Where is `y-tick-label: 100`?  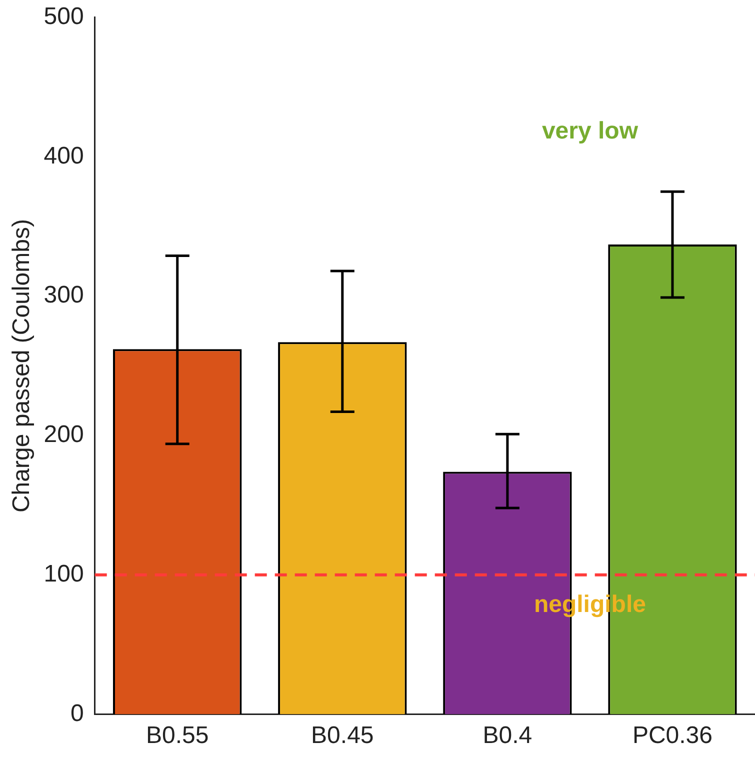 y-tick-label: 100 is located at coordinates (64, 574).